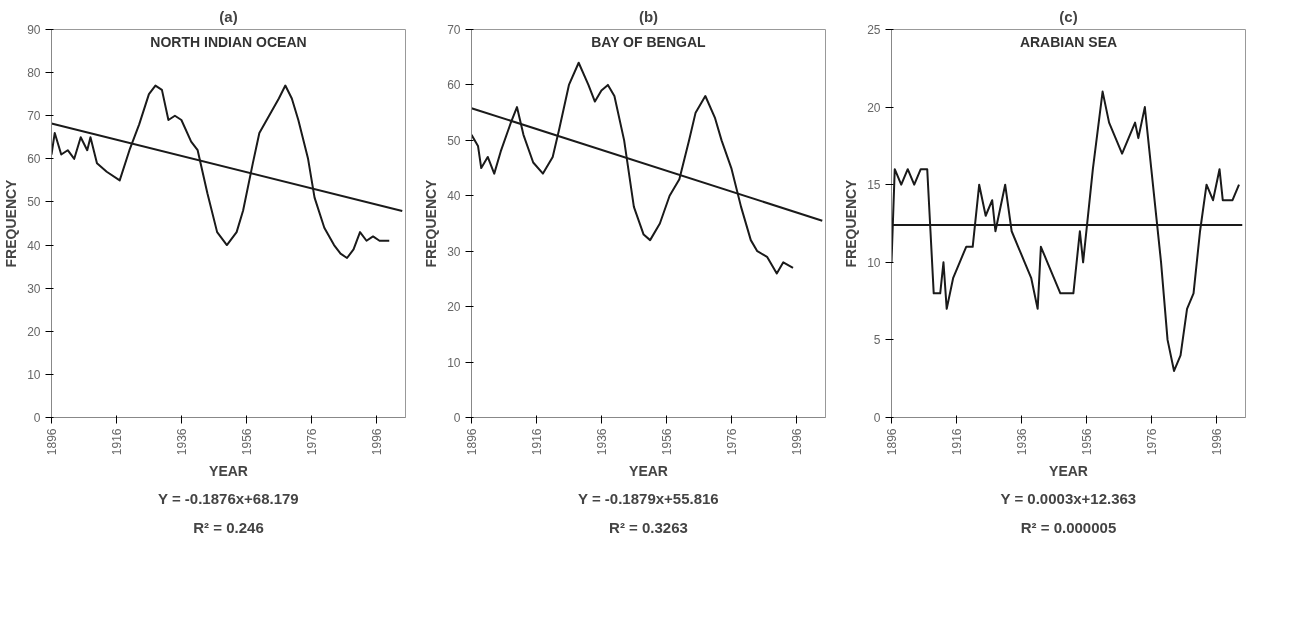  Describe the element at coordinates (1068, 527) in the screenshot. I see `text: R² = 0.000005` at that location.